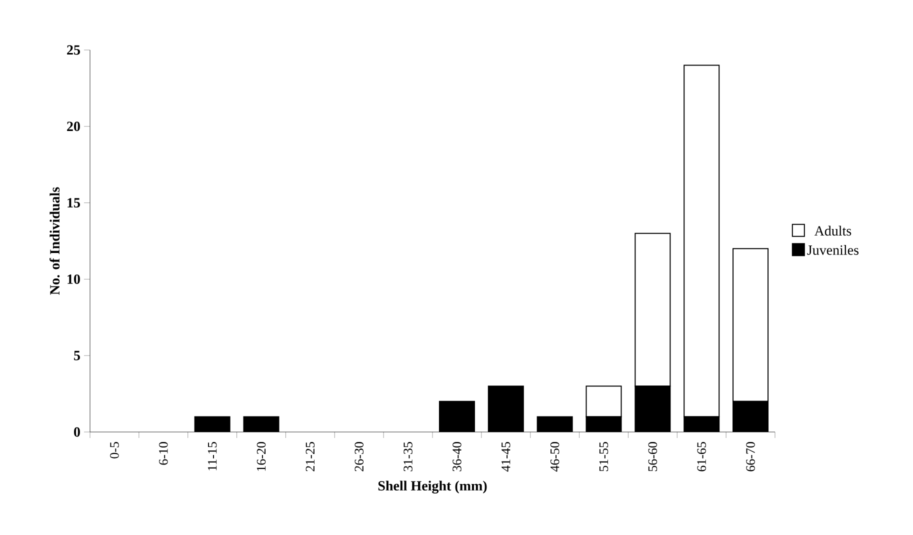 The width and height of the screenshot is (913, 535). I want to click on x-tick-label: 36-40, so click(457, 457).